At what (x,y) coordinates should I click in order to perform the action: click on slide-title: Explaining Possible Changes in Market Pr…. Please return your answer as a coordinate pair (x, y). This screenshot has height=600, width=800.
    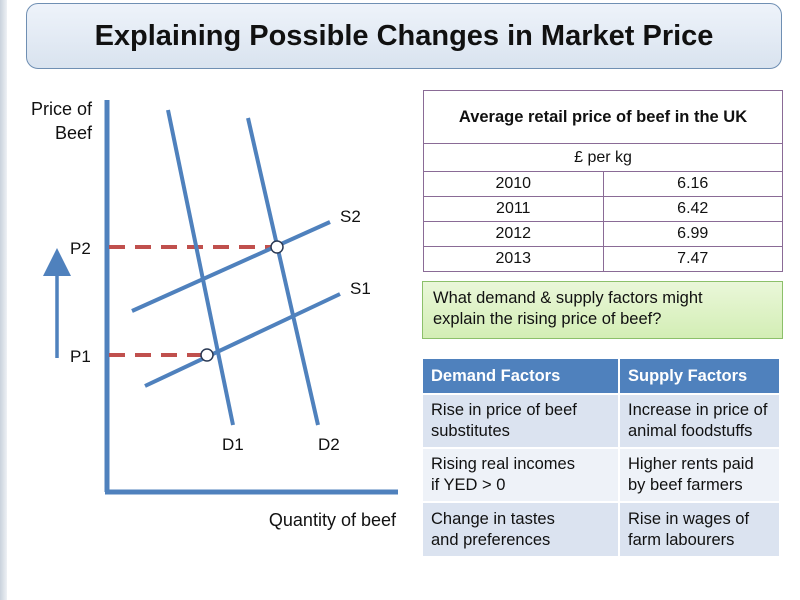
    Looking at the image, I should click on (404, 36).